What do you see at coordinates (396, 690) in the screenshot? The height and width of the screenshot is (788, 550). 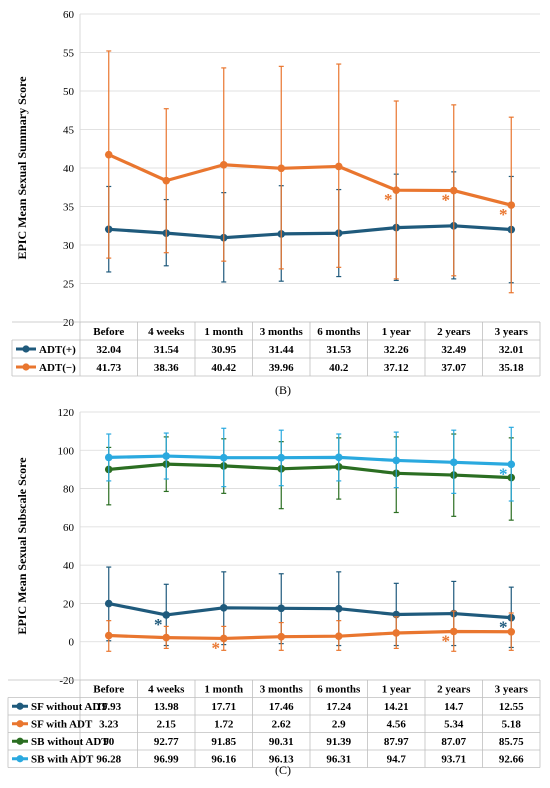 I see `x-category-label: 1 year` at bounding box center [396, 690].